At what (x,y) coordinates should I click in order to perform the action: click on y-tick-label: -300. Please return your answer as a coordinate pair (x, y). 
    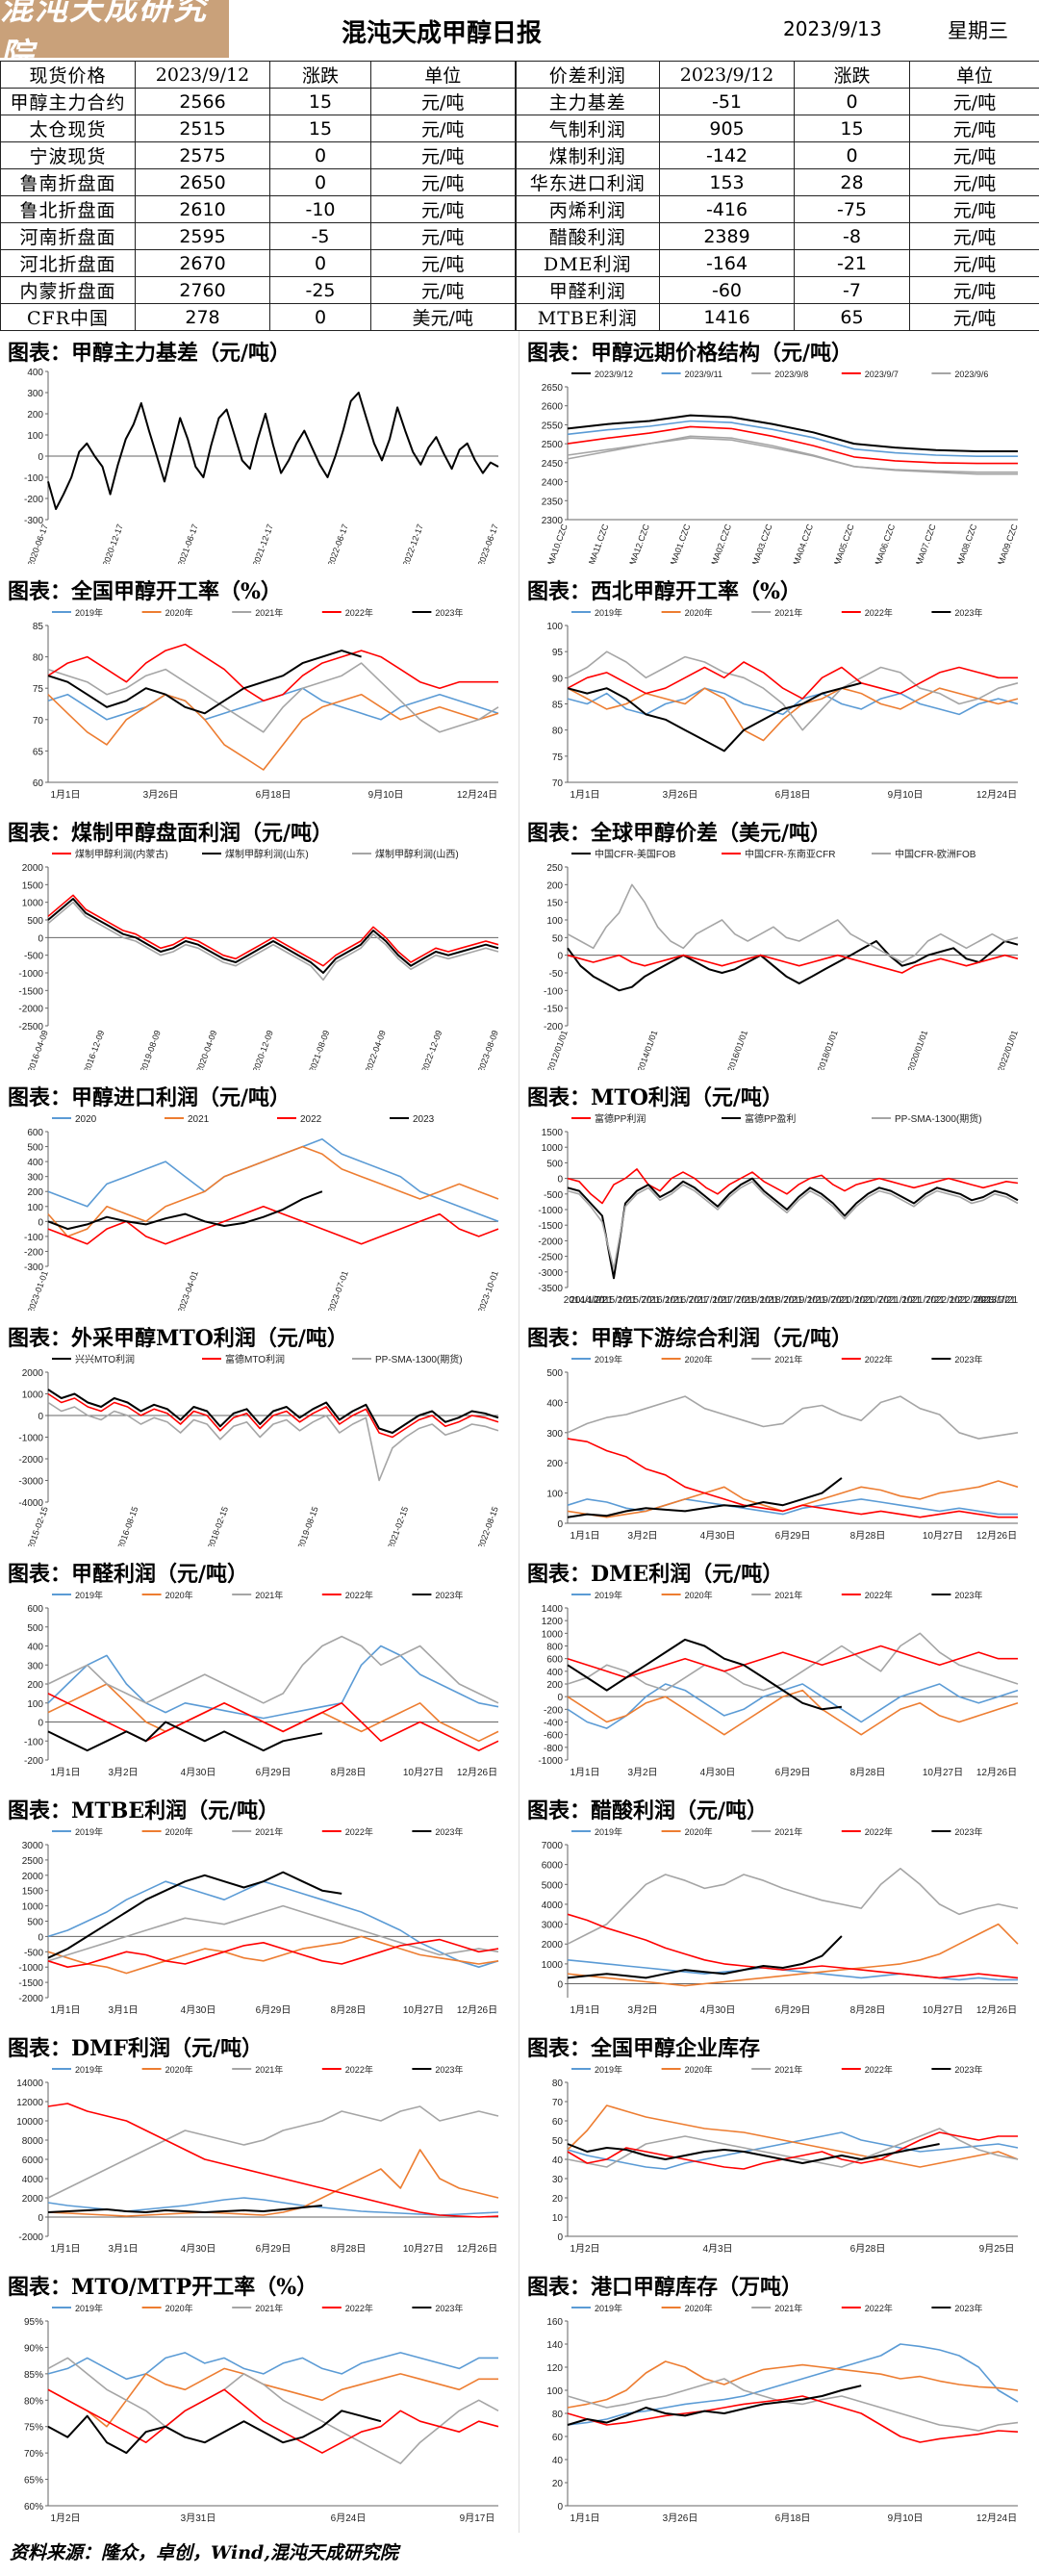
    Looking at the image, I should click on (33, 521).